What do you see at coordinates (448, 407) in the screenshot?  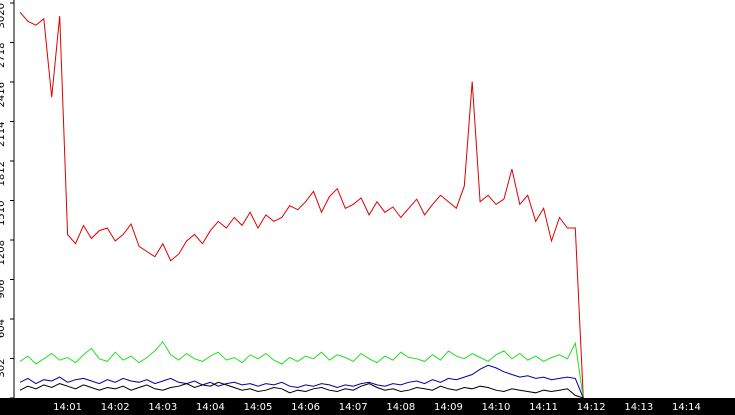 I see `x-tick-label: 14:09` at bounding box center [448, 407].